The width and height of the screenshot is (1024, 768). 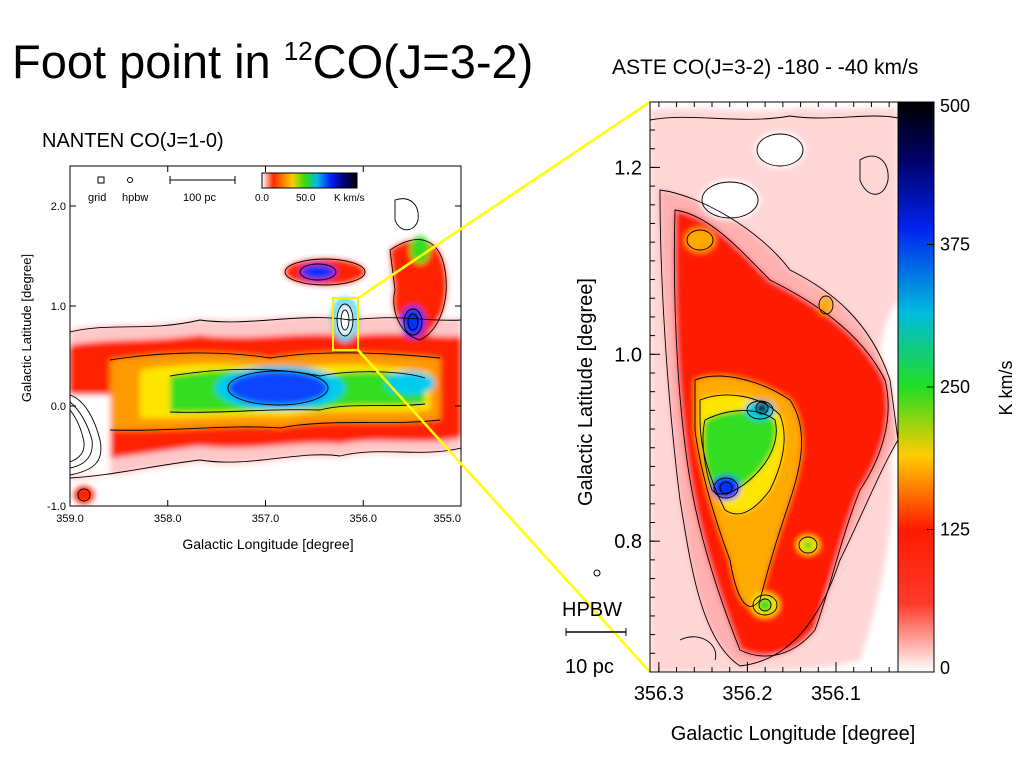 What do you see at coordinates (168, 519) in the screenshot?
I see `nanten-x-tick-label: 358.0` at bounding box center [168, 519].